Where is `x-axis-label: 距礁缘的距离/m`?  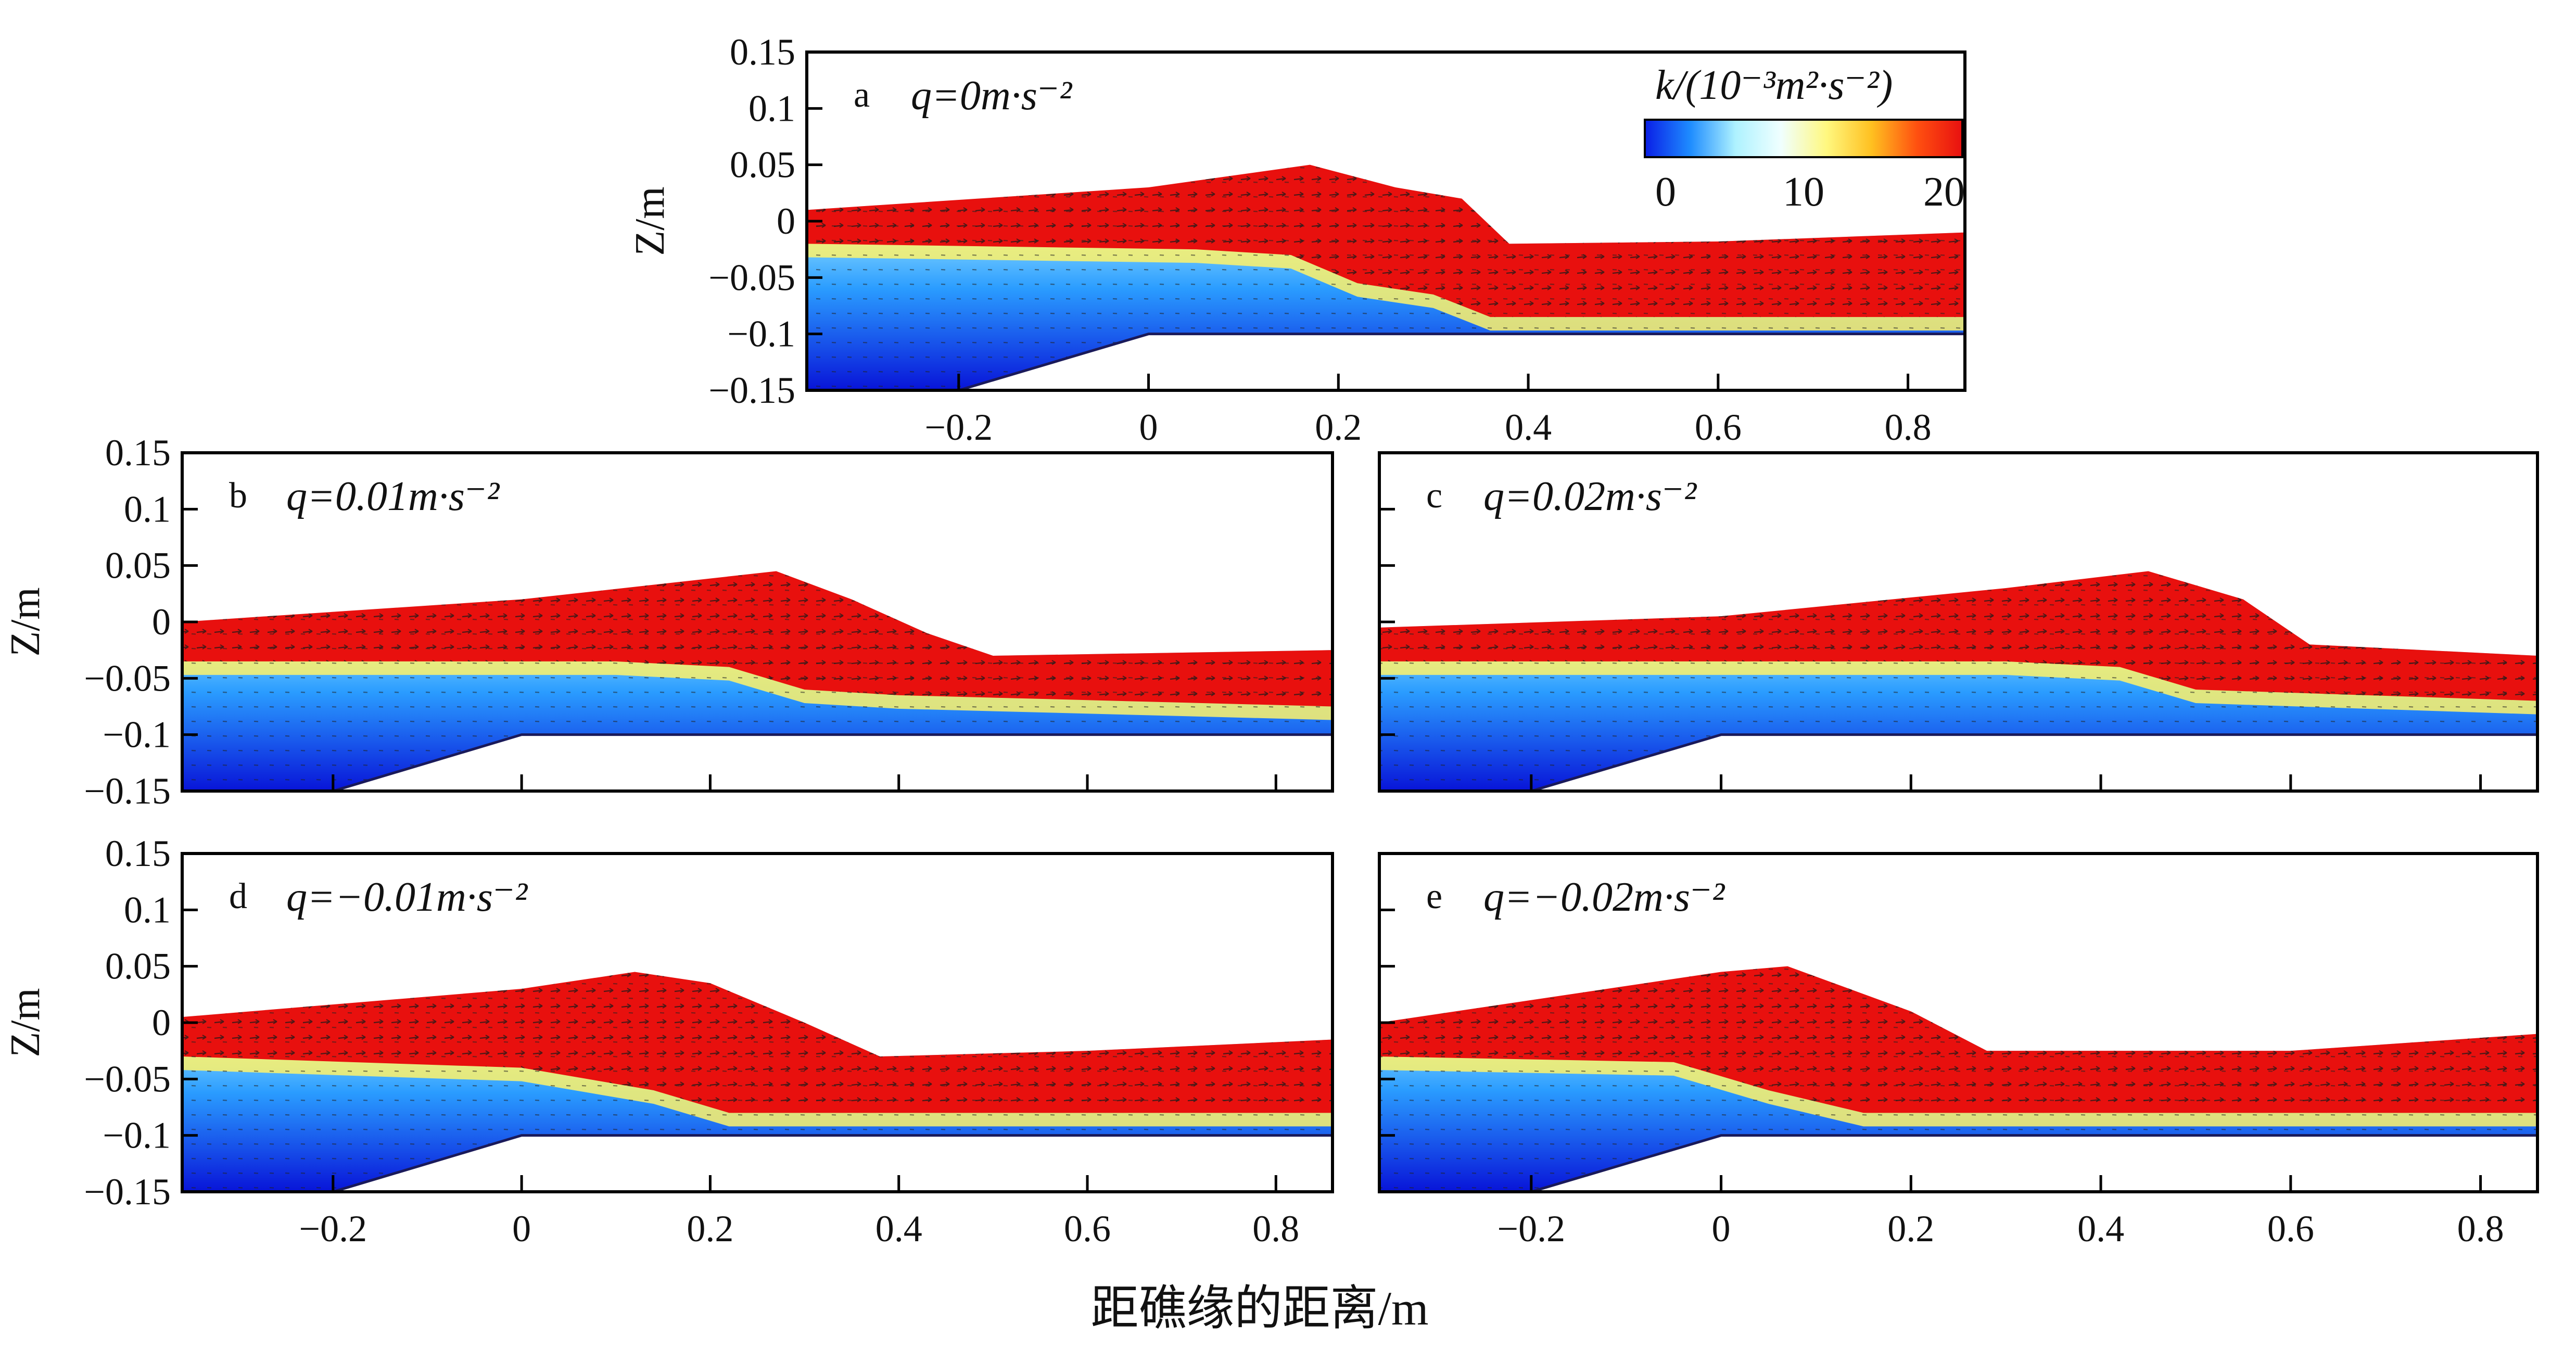
x-axis-label: 距礁缘的距离/m is located at coordinates (1259, 1308).